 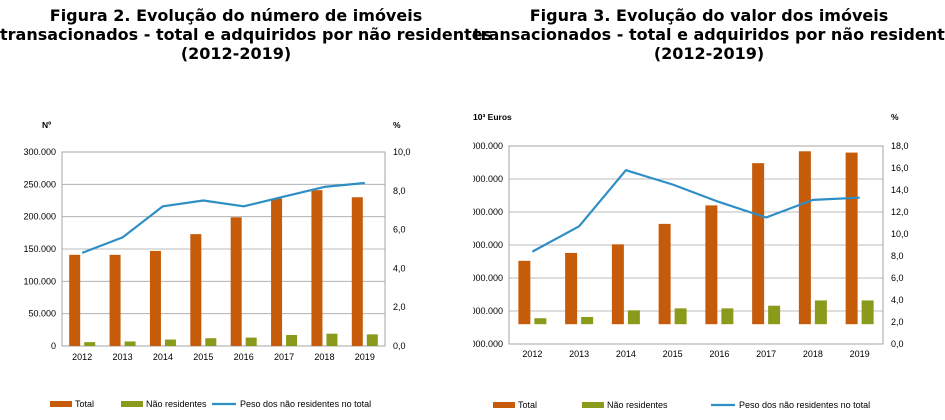 I want to click on y2-tick-label: 18,0, so click(x=900, y=146).